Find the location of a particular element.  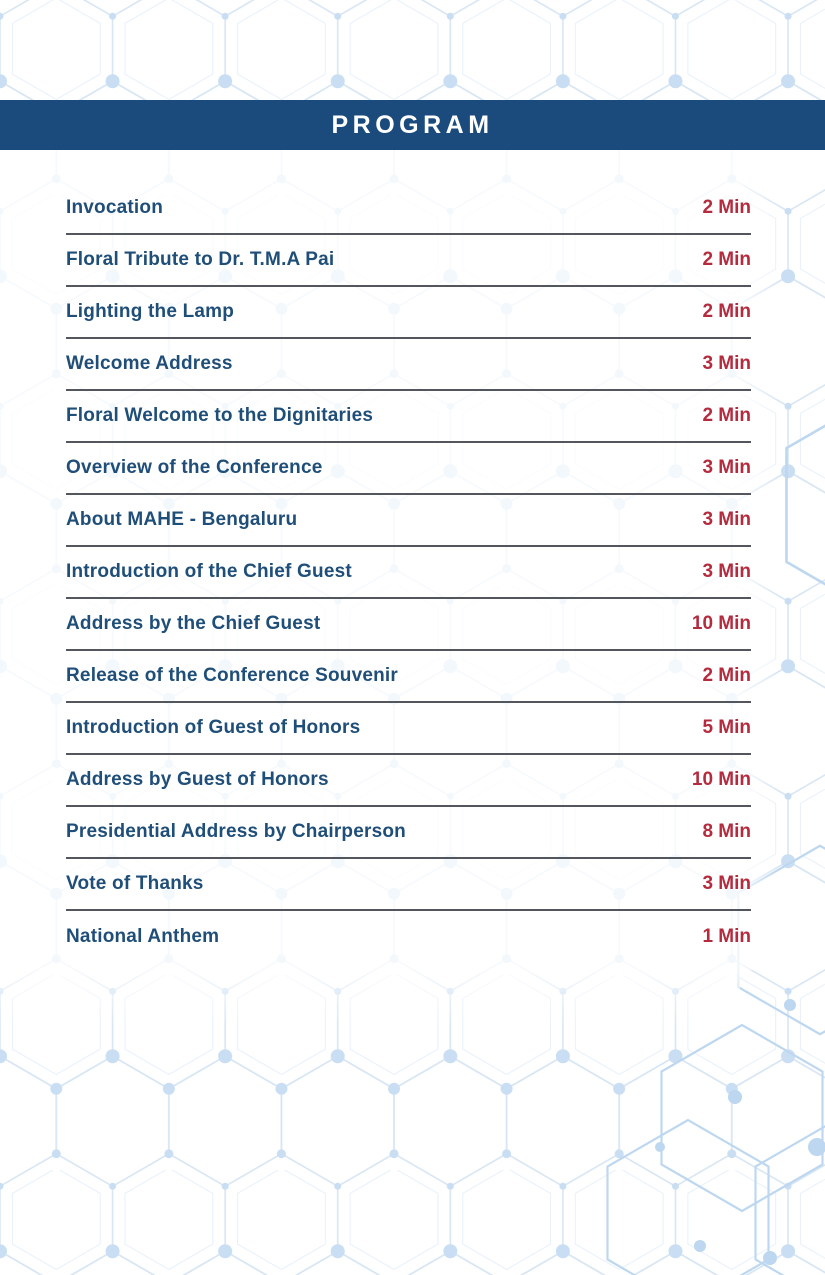

program-item-title: Lighting the Lamp is located at coordinates (150, 311).